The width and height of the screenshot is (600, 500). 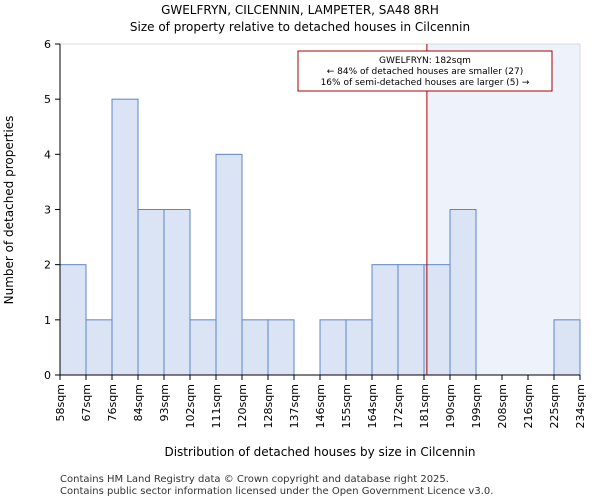 I want to click on bar-67sqm, so click(x=99, y=347).